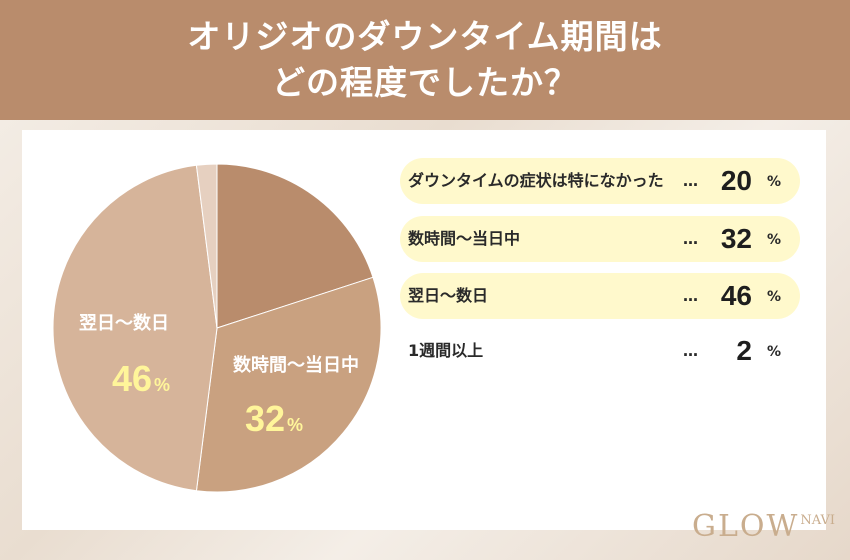  What do you see at coordinates (295, 425) in the screenshot?
I see `slice-unit-same-day: %` at bounding box center [295, 425].